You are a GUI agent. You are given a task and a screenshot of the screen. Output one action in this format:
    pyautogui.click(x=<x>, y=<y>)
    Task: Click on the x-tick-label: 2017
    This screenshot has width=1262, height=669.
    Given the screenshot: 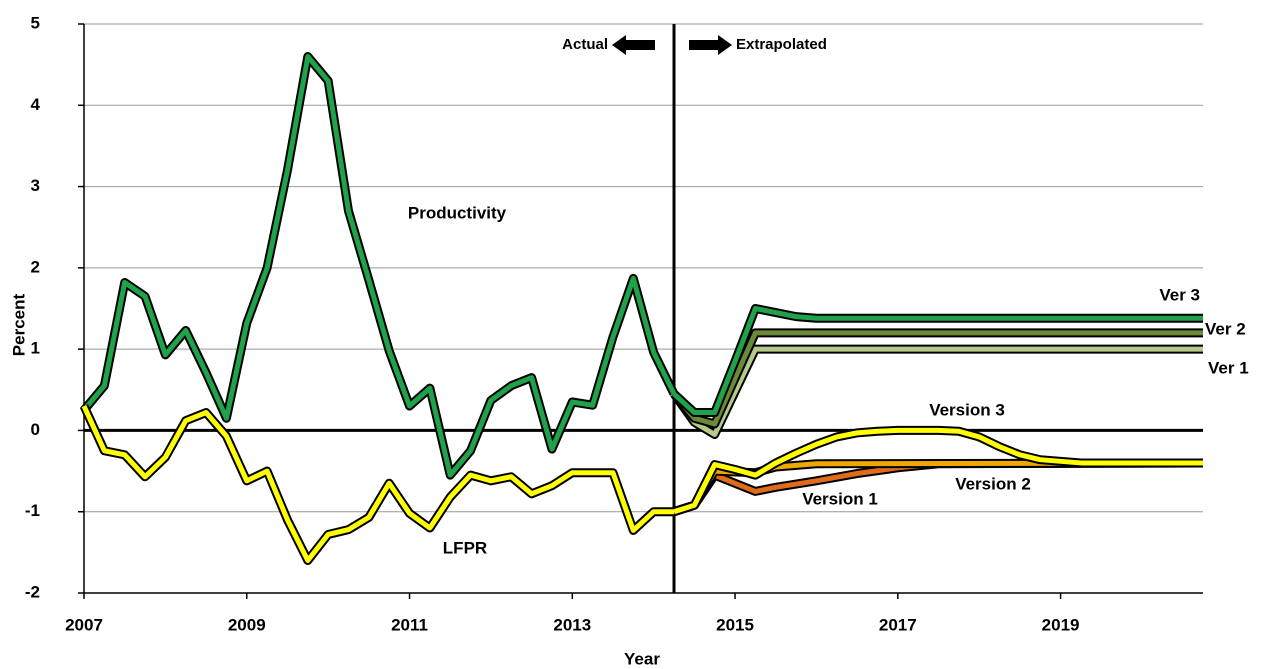 What is the action you would take?
    pyautogui.click(x=898, y=624)
    